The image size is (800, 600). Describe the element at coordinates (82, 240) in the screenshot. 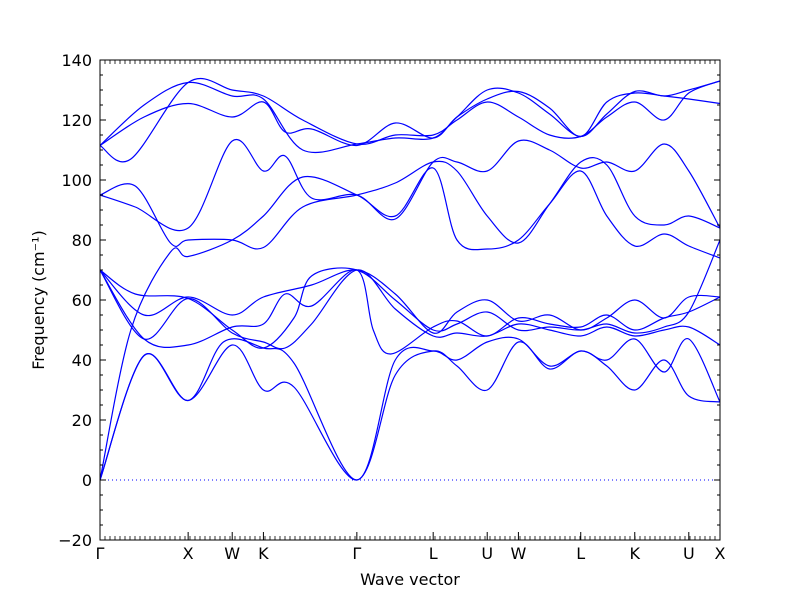

I see `y-tick-label: 80` at that location.